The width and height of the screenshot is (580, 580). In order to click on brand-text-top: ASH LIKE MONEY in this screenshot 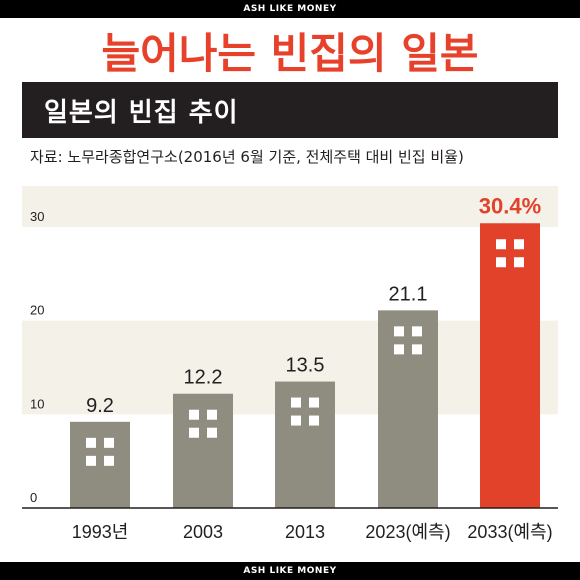, I will do `click(290, 9)`.